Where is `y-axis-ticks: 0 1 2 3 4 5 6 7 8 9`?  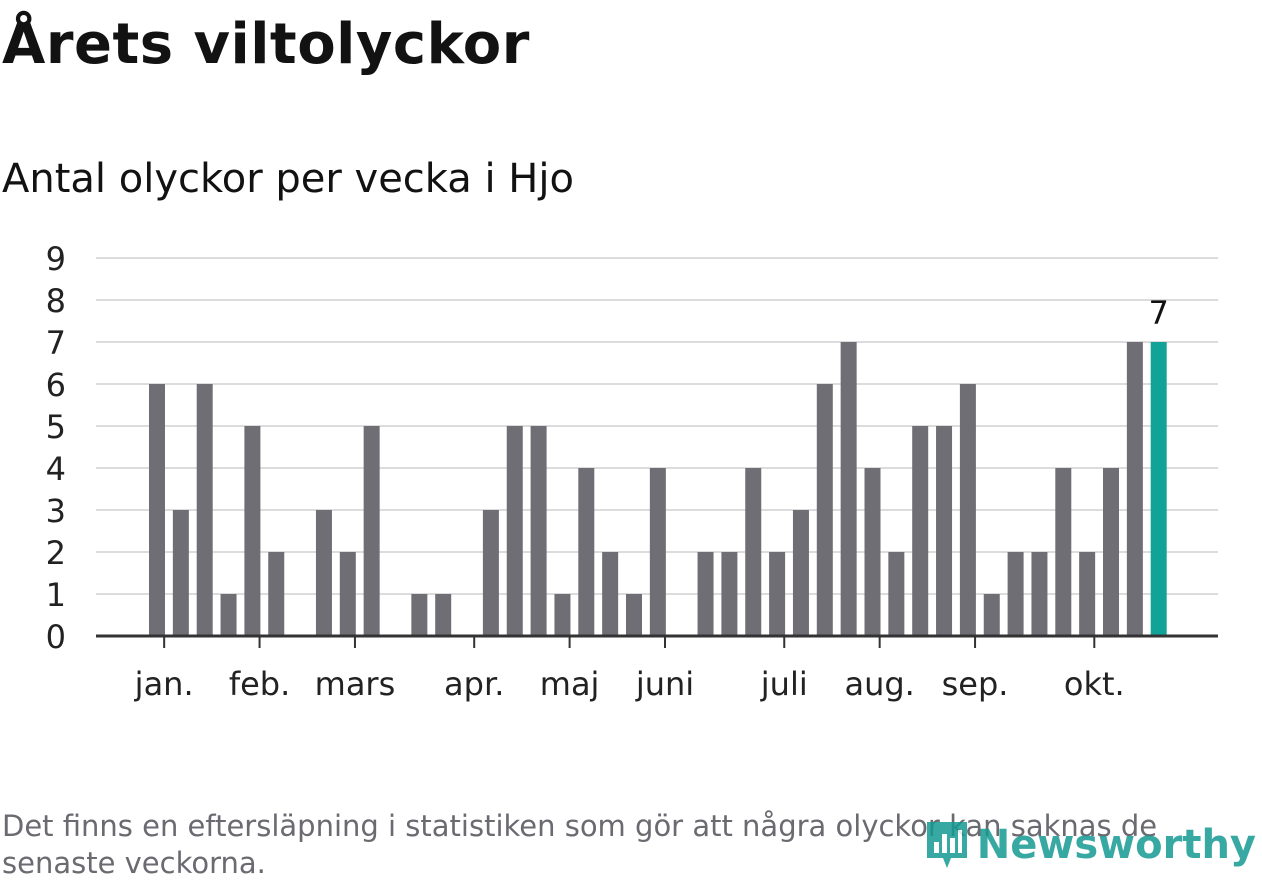 y-axis-ticks: 0 1 2 3 4 5 6 7 8 9 is located at coordinates (56, 448).